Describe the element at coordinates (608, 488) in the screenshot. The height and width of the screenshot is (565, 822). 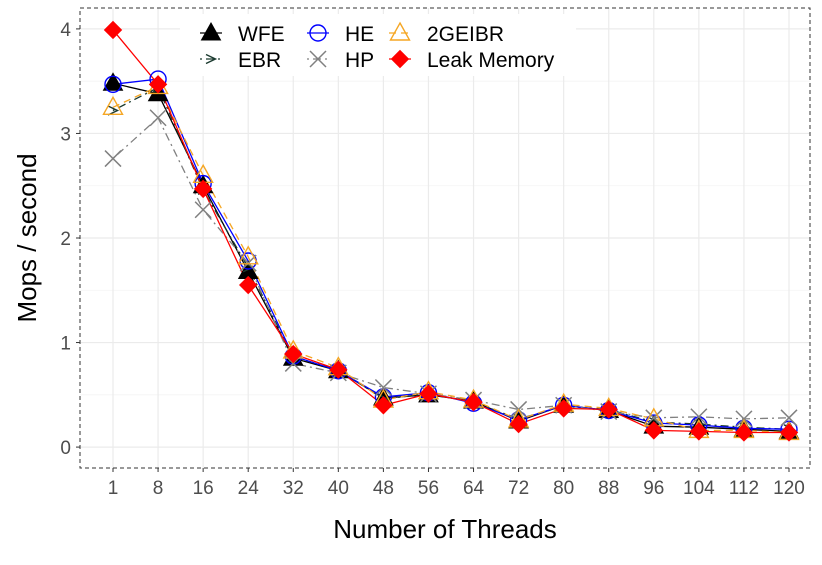
I see `x-tick-label: 88` at that location.